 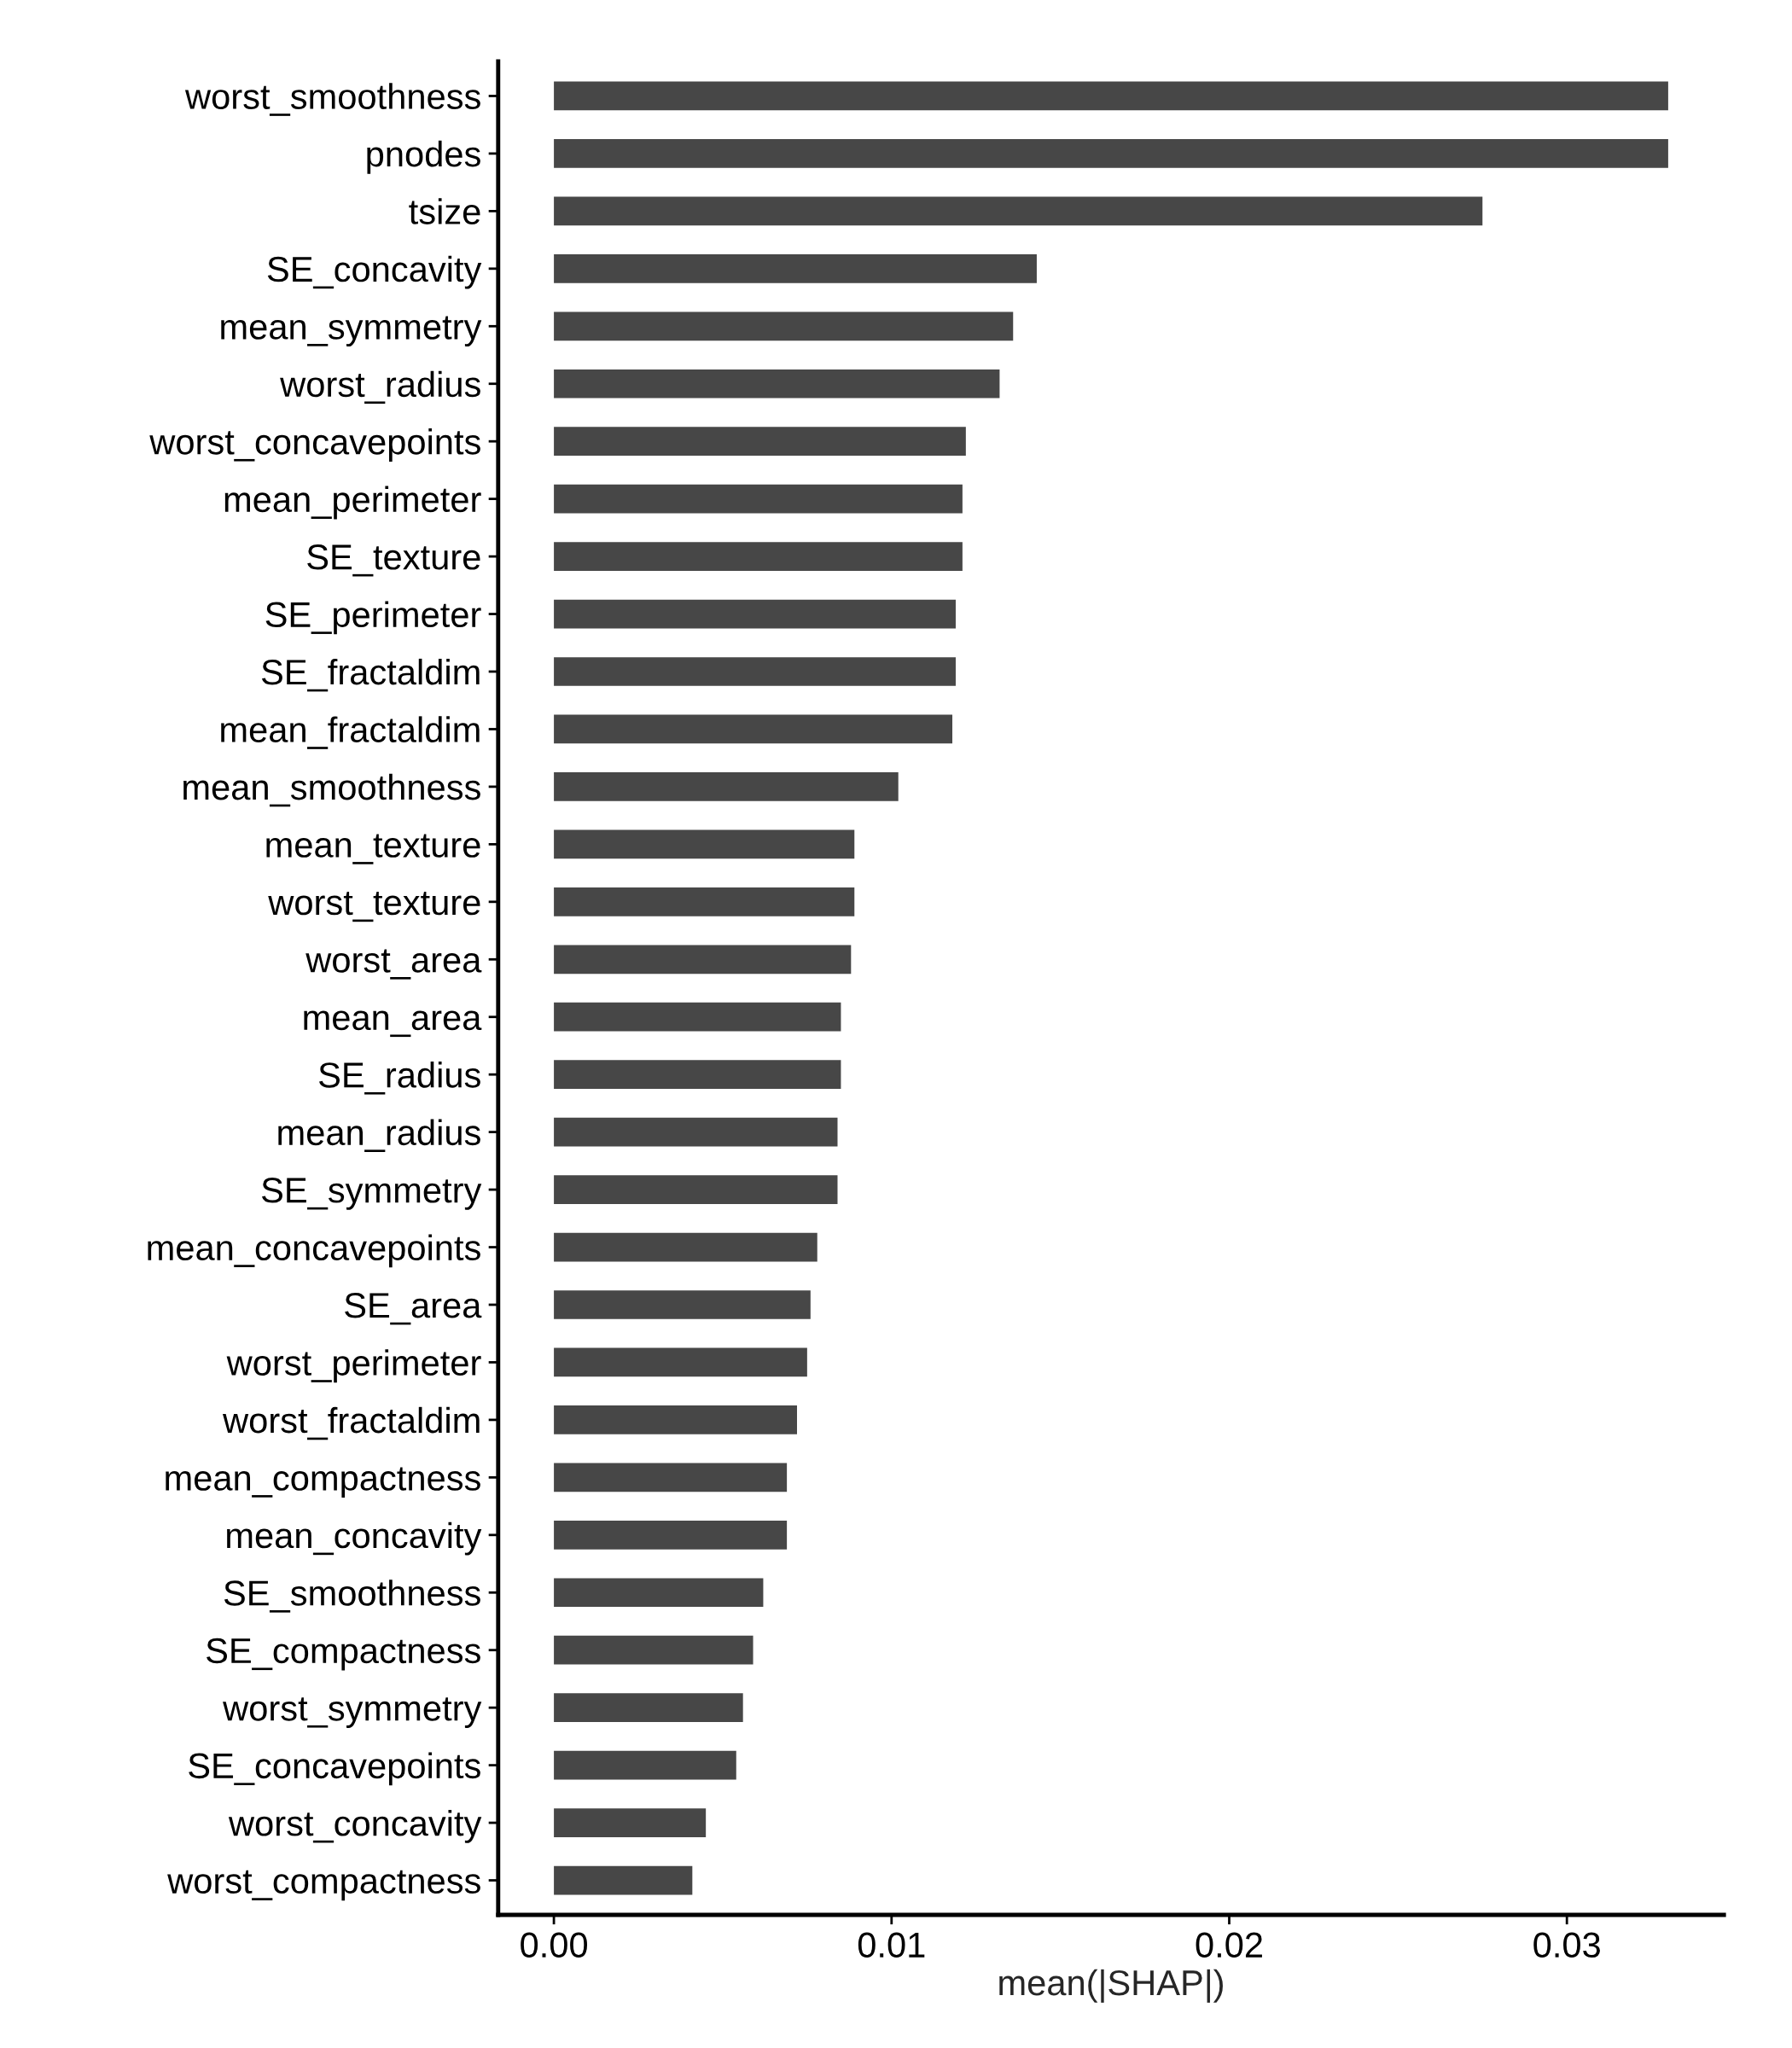 I want to click on y-tick-label: worst_area, so click(x=393, y=965).